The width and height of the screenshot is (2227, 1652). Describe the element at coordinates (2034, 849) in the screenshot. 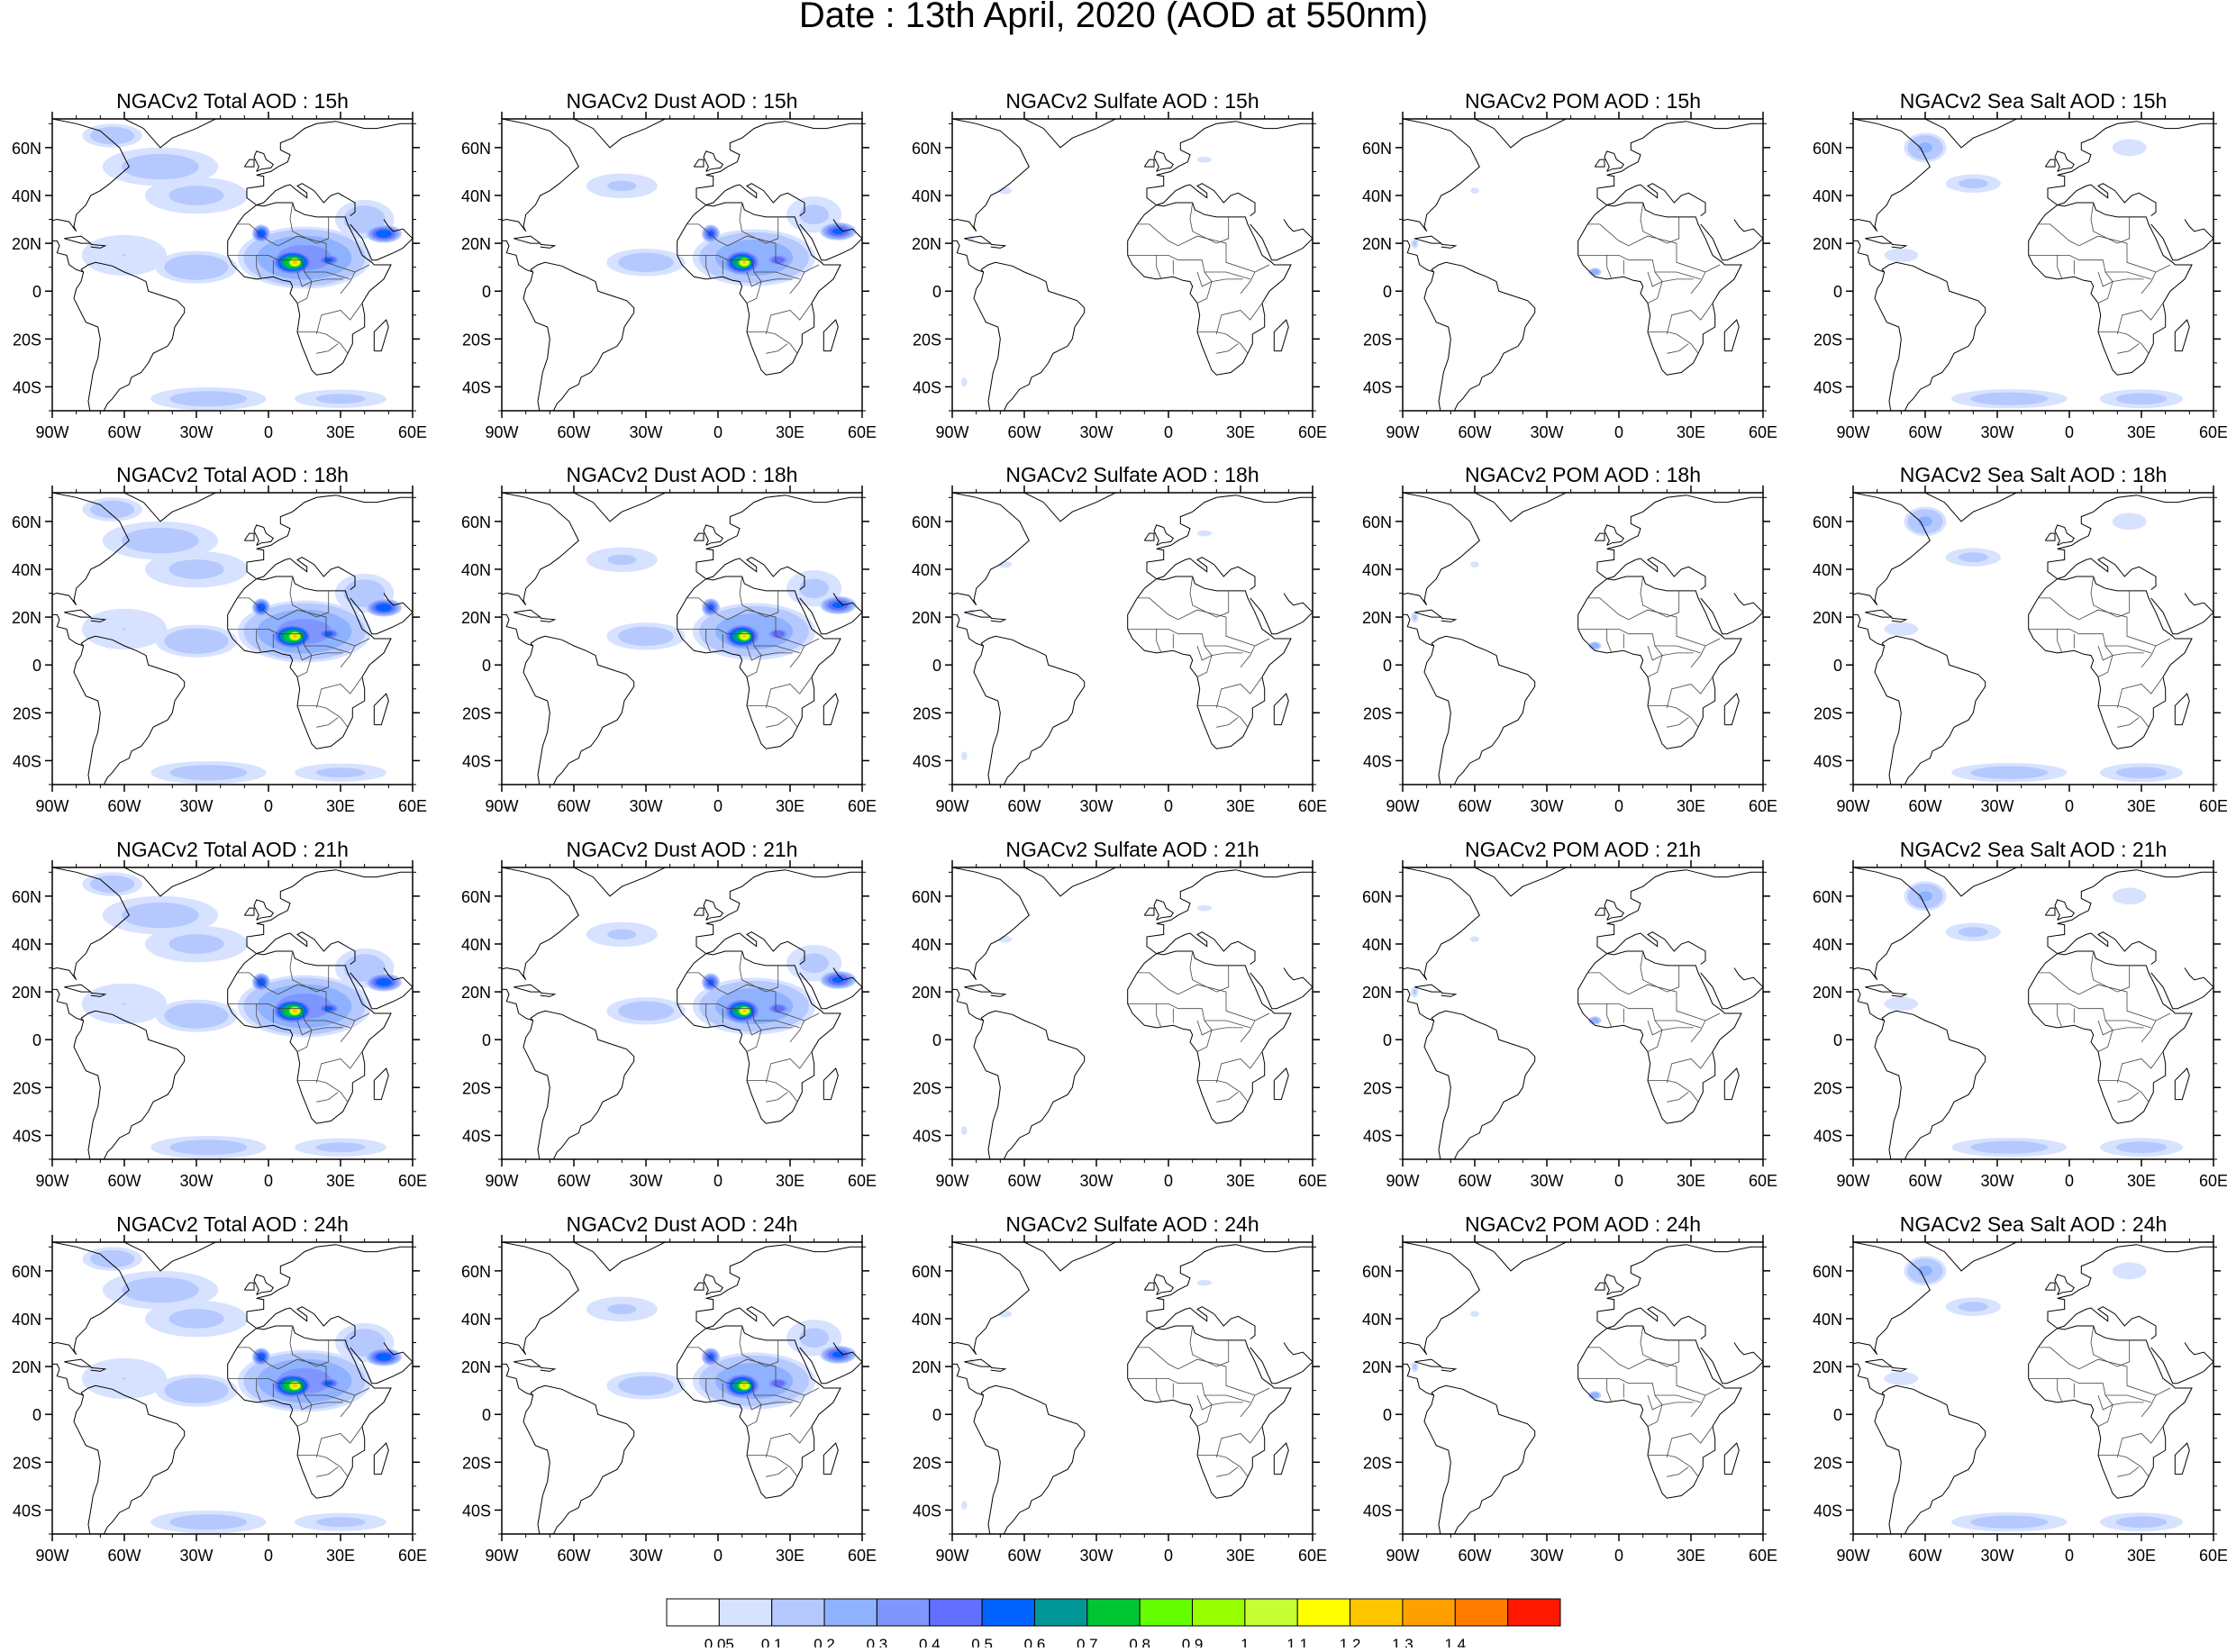

I see `panel-title: NGACv2 Sea Salt AOD : 21h` at that location.